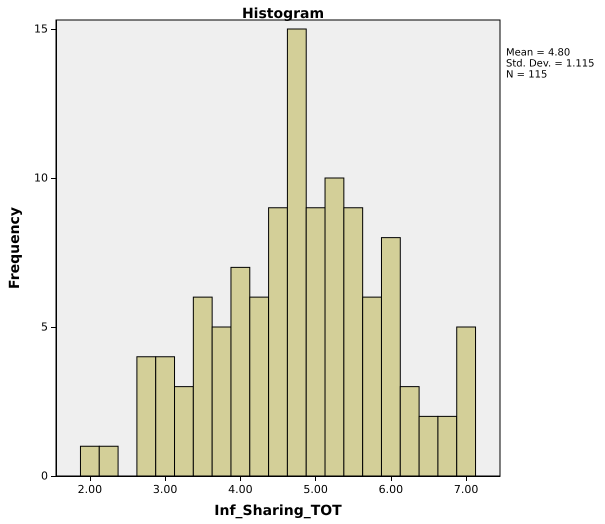  Describe the element at coordinates (41, 177) in the screenshot. I see `y-tick-label: 10` at that location.